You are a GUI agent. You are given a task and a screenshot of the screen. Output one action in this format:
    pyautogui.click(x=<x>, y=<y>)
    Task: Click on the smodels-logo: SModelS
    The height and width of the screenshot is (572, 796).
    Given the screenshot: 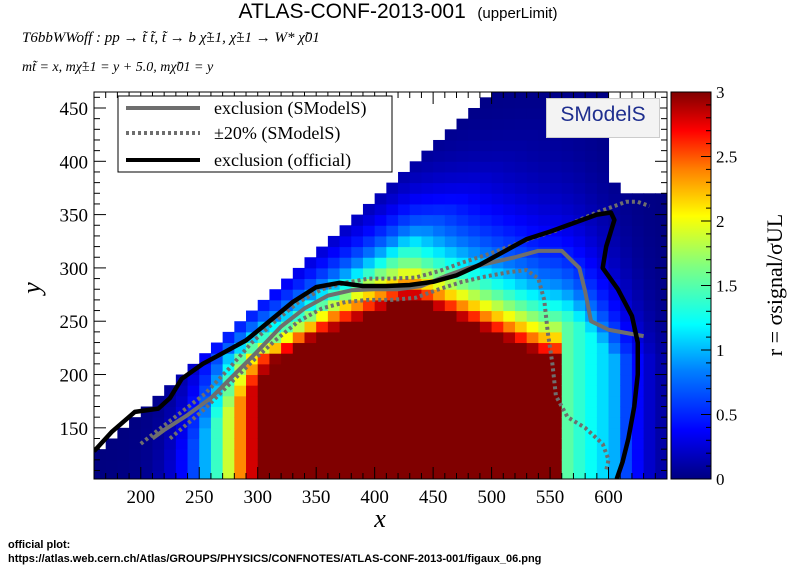 What is the action you would take?
    pyautogui.click(x=603, y=118)
    